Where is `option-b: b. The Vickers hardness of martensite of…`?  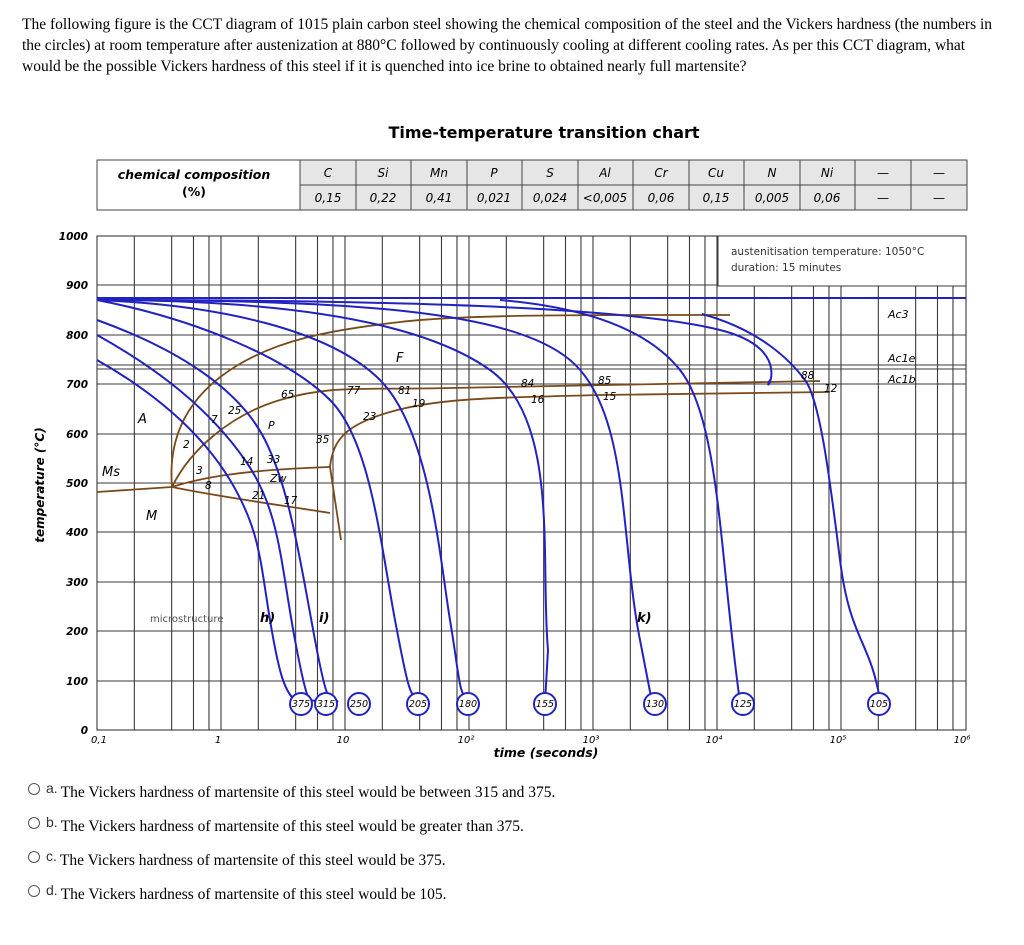
option-b: b. The Vickers hardness of martensite of… is located at coordinates (478, 827).